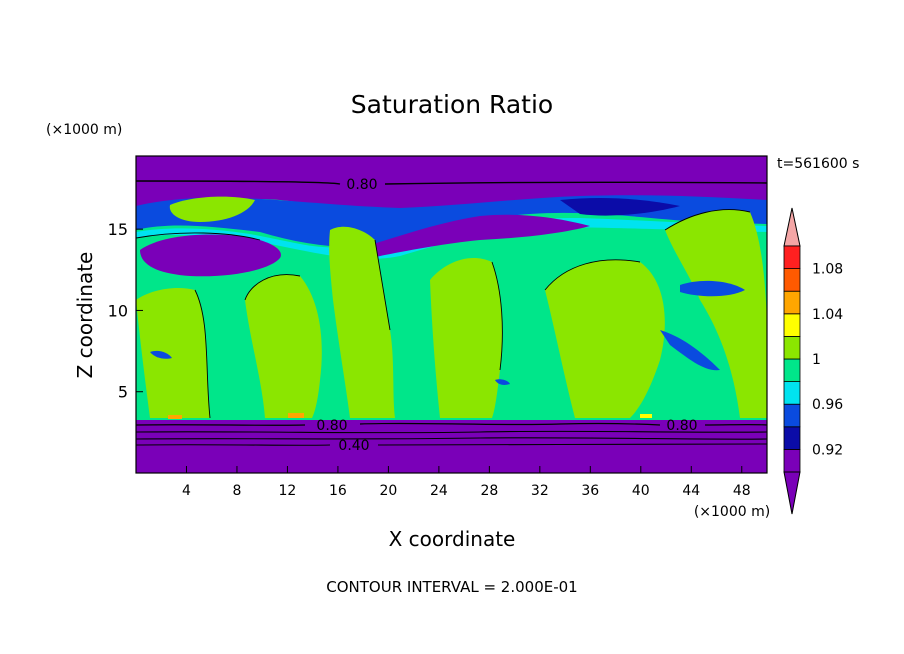  Describe the element at coordinates (118, 229) in the screenshot. I see `y-tick-label: 15` at that location.